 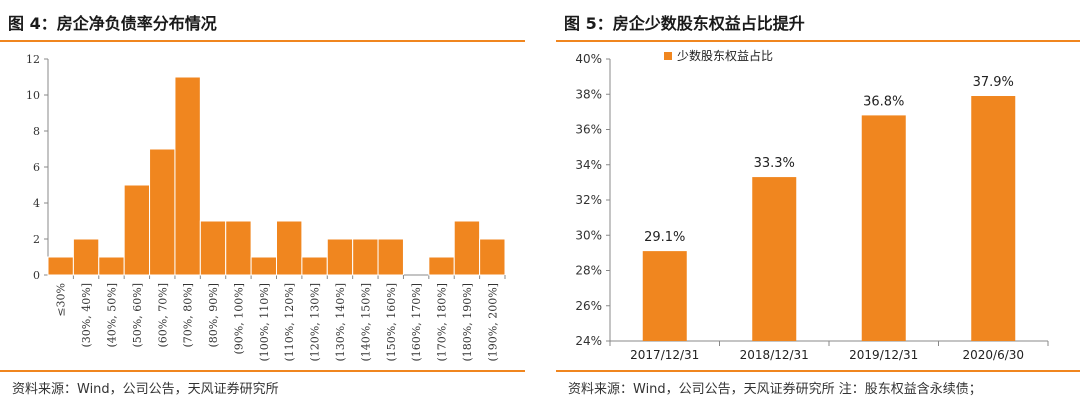 What do you see at coordinates (188, 315) in the screenshot?
I see `x-tick-label: (70%, 80%]` at bounding box center [188, 315].